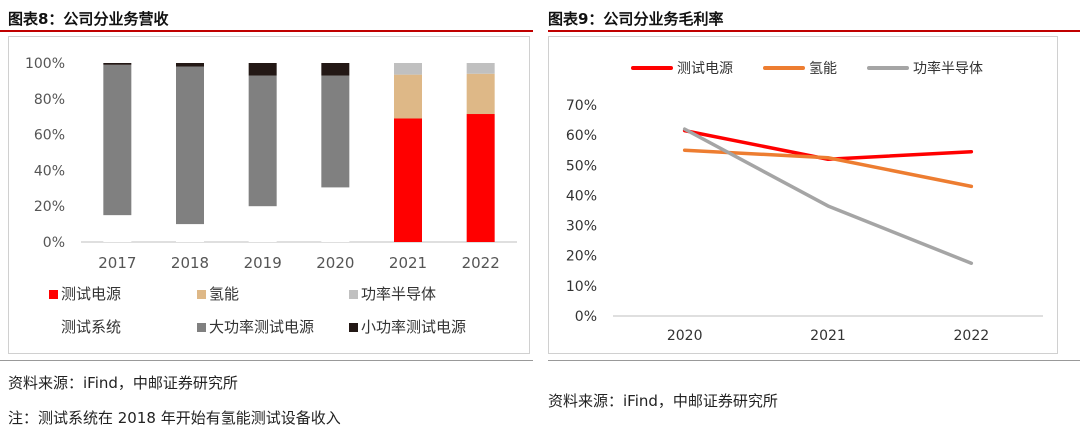  What do you see at coordinates (266, 31) in the screenshot?
I see `title-rule-left` at bounding box center [266, 31].